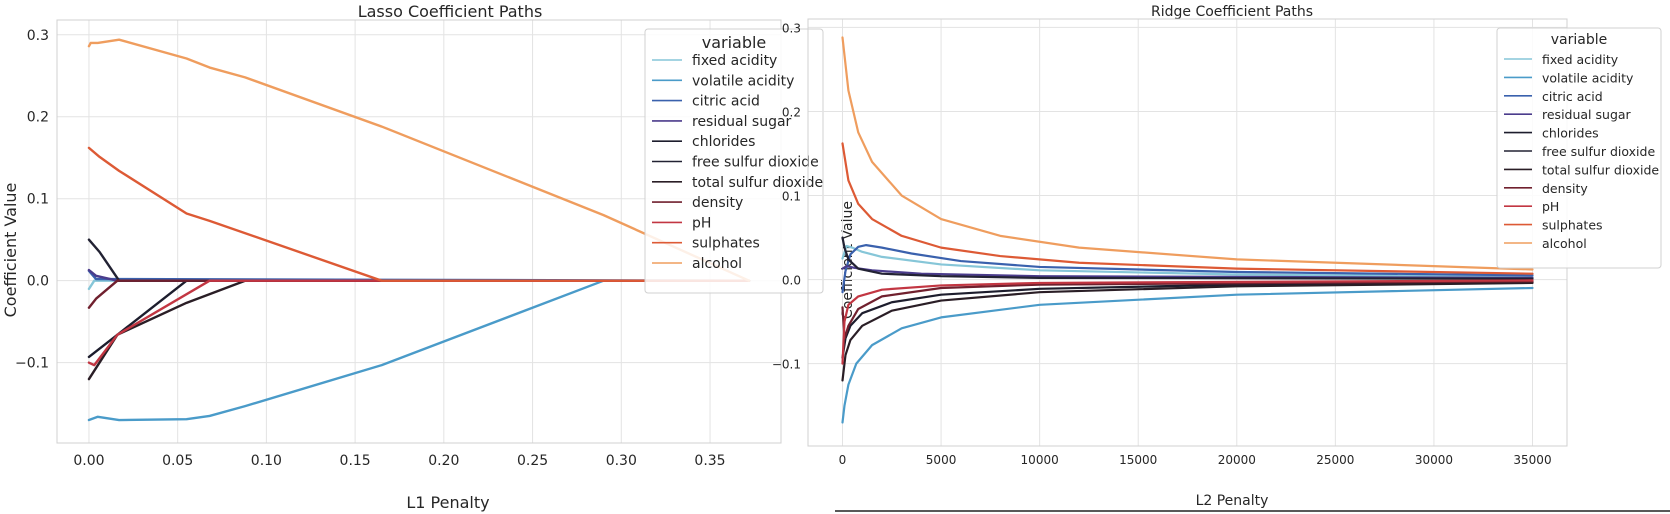  What do you see at coordinates (266, 461) in the screenshot?
I see `lasso-x-tick-label: 0.10` at bounding box center [266, 461].